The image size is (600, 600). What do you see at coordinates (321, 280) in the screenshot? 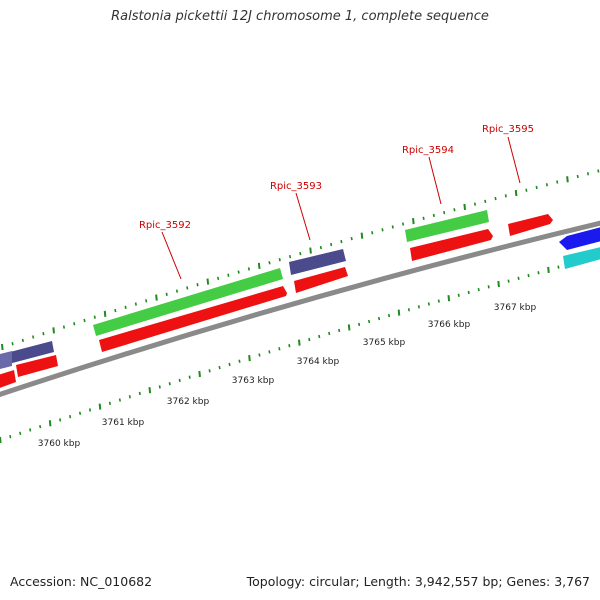
I see `feature-red-rpic3593` at bounding box center [321, 280].